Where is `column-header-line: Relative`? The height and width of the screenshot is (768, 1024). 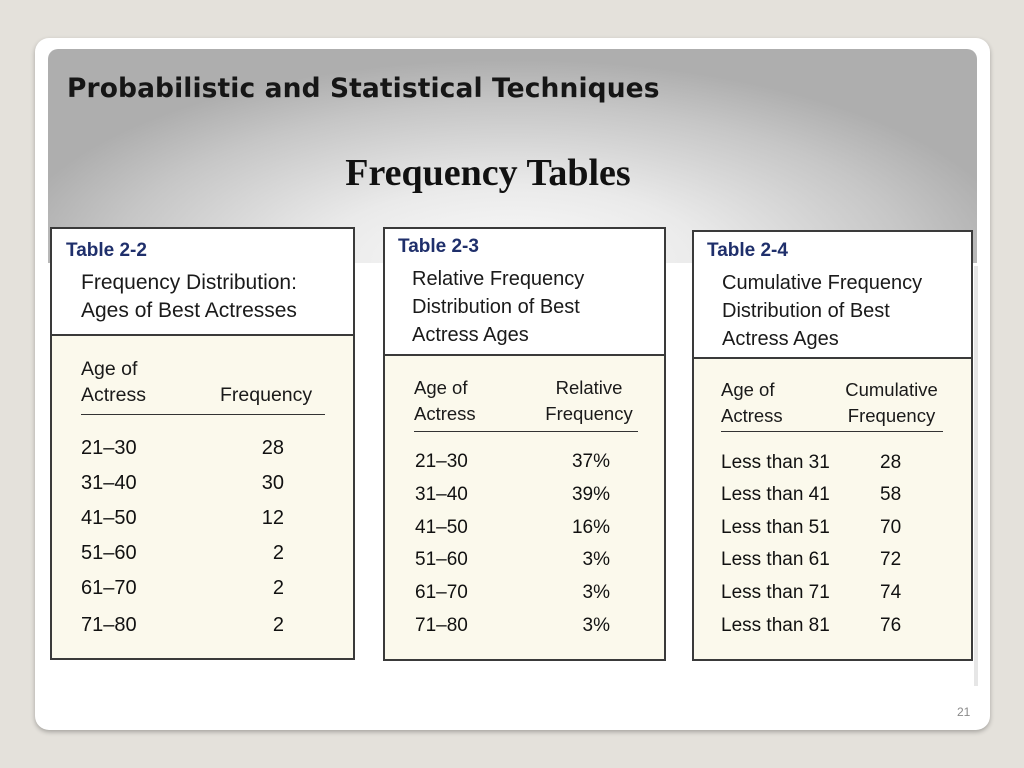
column-header-line: Relative is located at coordinates (589, 387).